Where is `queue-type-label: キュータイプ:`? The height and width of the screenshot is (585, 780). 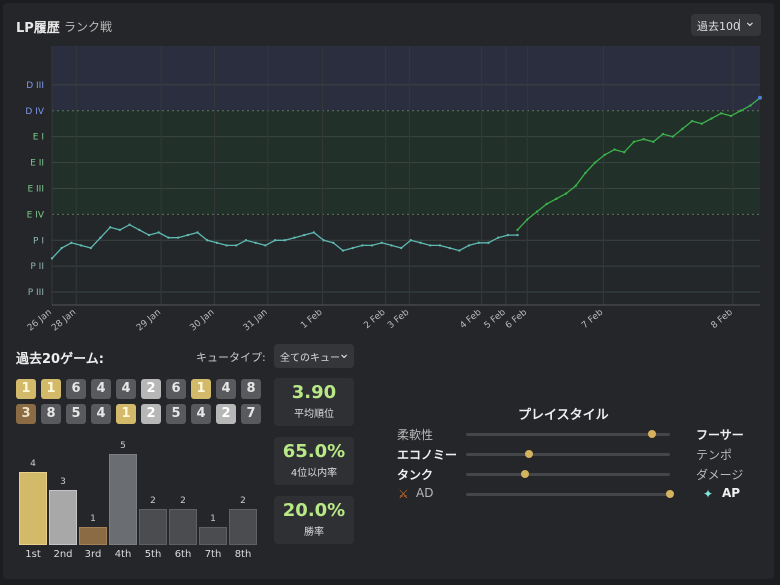
queue-type-label: キュータイプ: is located at coordinates (231, 357).